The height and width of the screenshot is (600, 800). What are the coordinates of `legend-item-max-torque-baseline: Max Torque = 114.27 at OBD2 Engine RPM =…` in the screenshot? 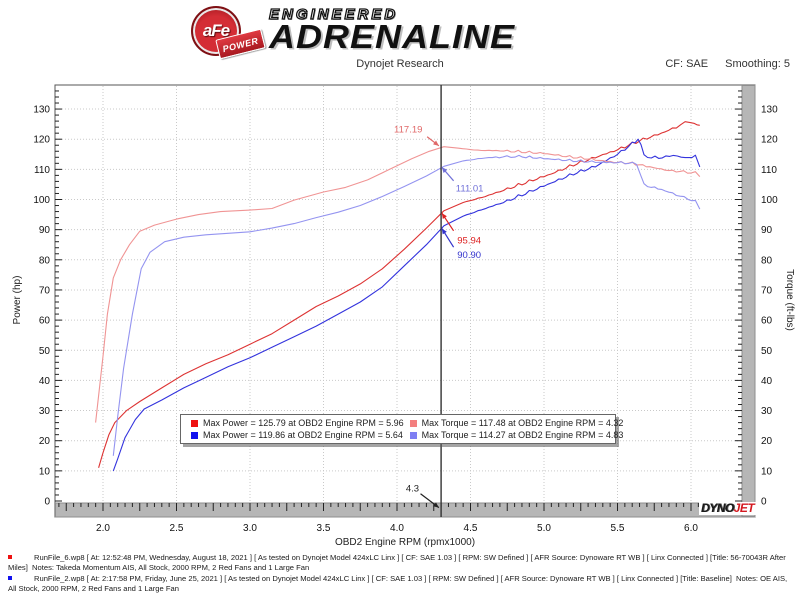 It's located at (514, 435).